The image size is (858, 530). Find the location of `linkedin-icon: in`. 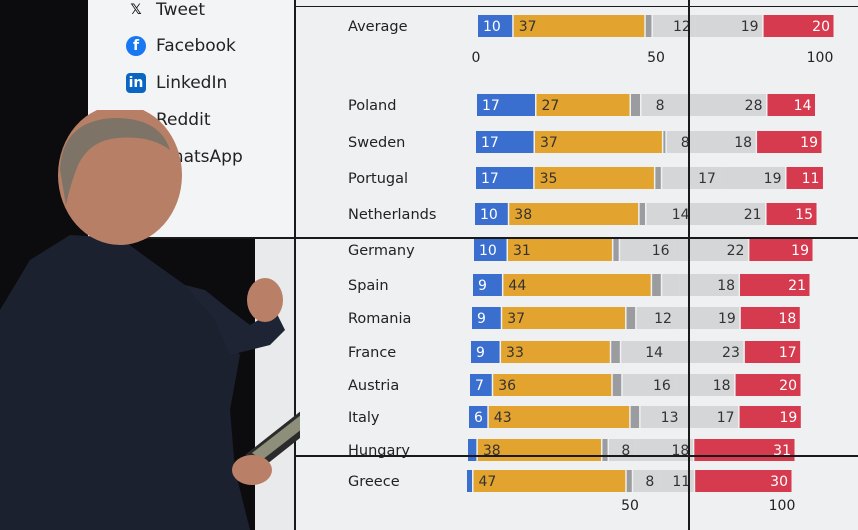

linkedin-icon: in is located at coordinates (136, 83).